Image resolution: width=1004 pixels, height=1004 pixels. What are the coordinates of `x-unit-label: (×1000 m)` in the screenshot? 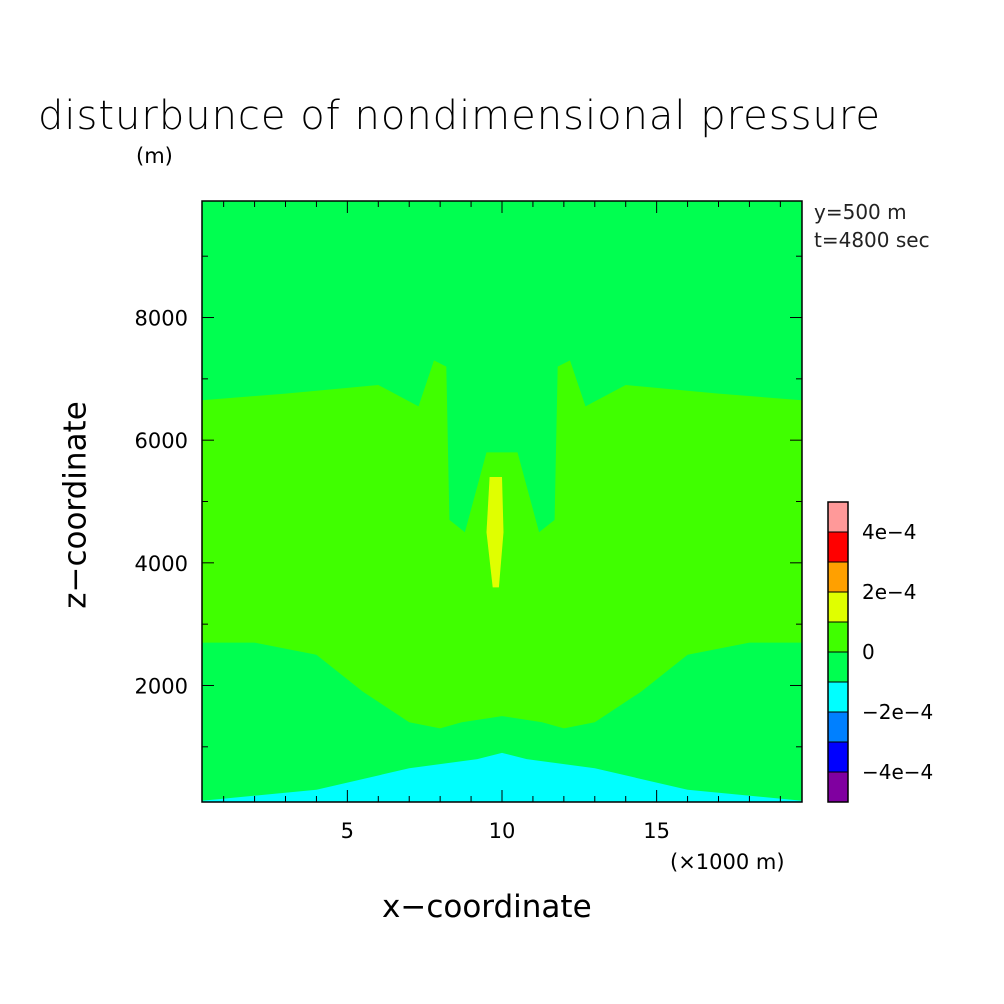 It's located at (727, 862).